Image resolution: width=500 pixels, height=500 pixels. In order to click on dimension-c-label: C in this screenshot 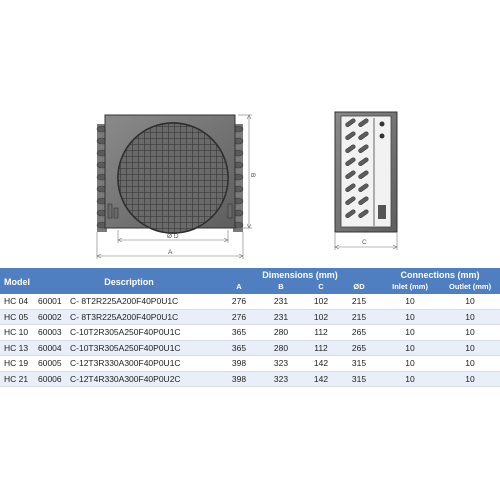, I will do `click(364, 242)`.